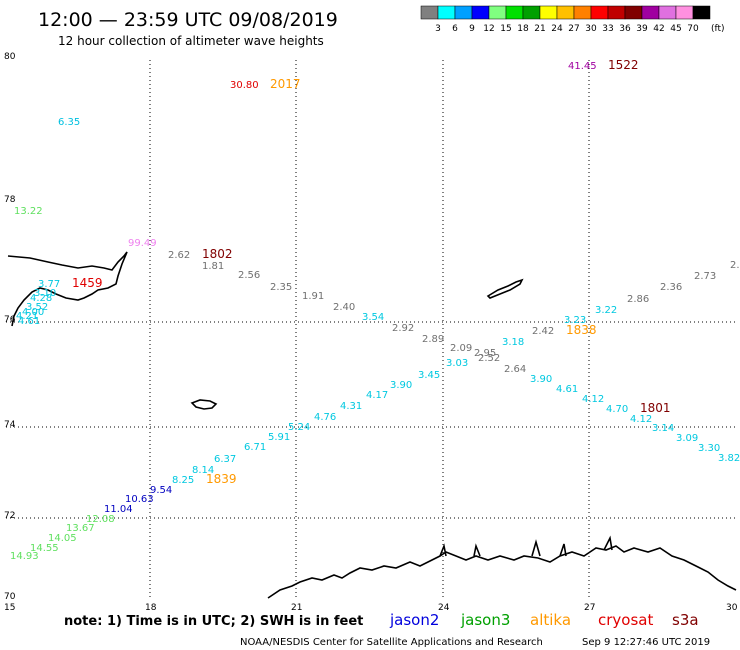  What do you see at coordinates (10, 425) in the screenshot?
I see `lat-label-74: 74` at bounding box center [10, 425].